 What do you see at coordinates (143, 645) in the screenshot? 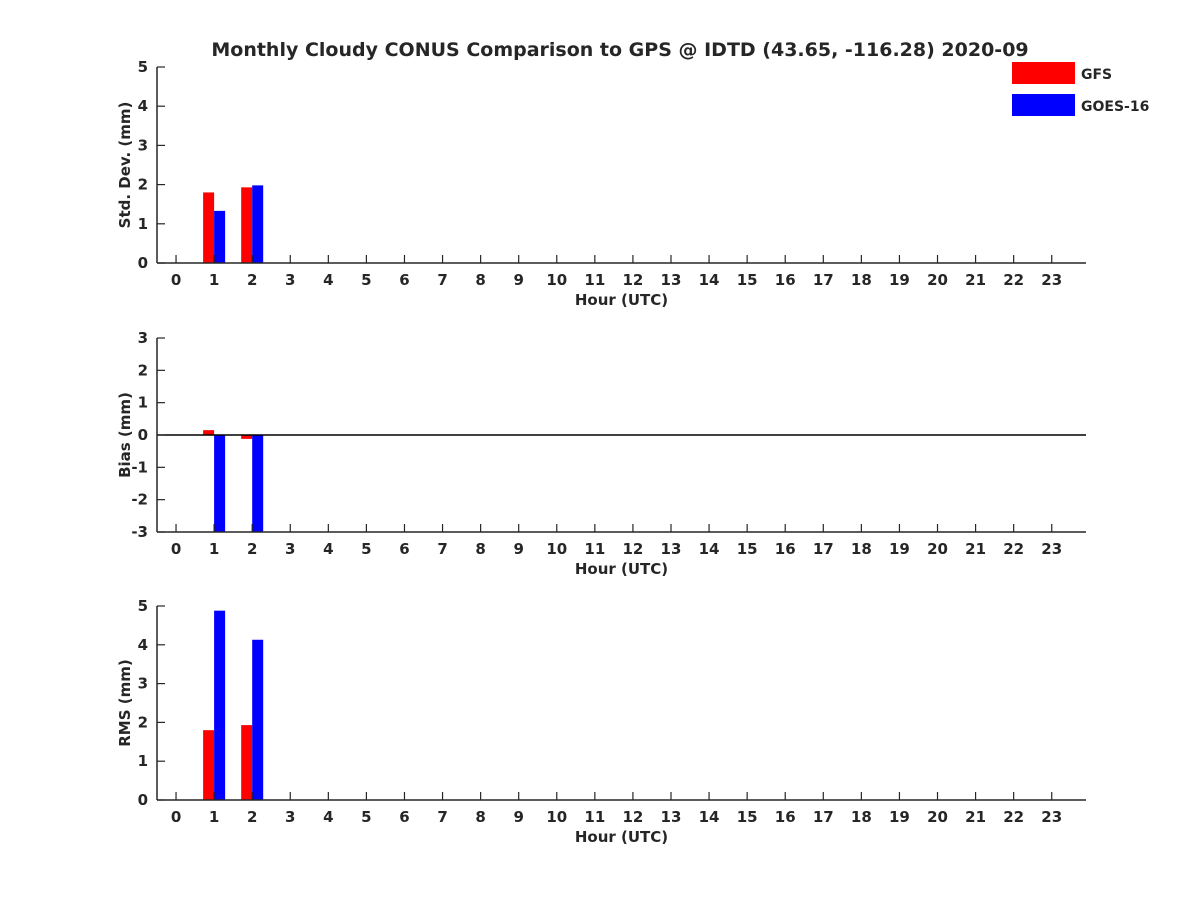
I see `y-tick-label-4: 4` at bounding box center [143, 645].